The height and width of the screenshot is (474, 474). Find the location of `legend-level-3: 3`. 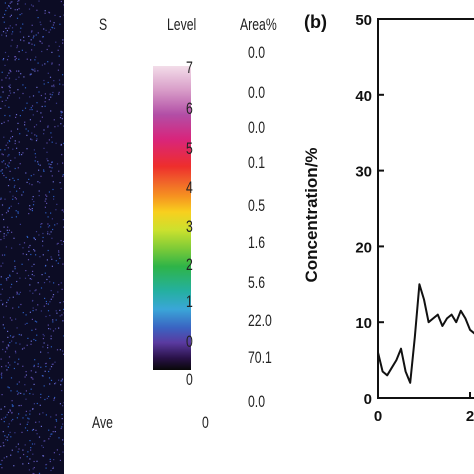

legend-level-3: 3 is located at coordinates (189, 226).